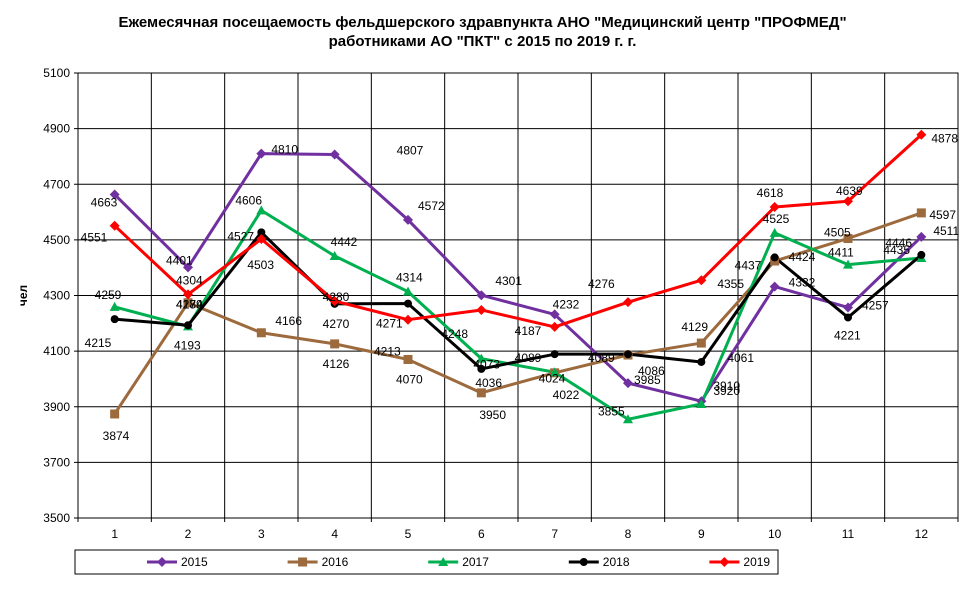 The height and width of the screenshot is (591, 965). I want to click on x-tick-label: 3, so click(261, 534).